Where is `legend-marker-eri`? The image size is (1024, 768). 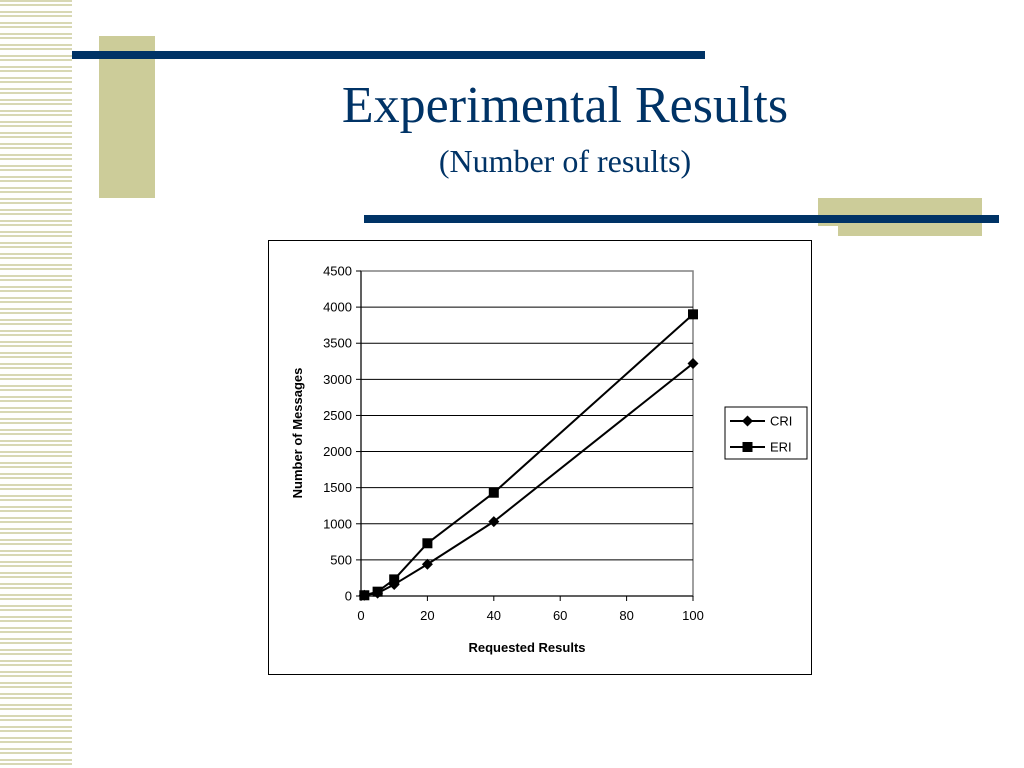
legend-marker-eri is located at coordinates (747, 447).